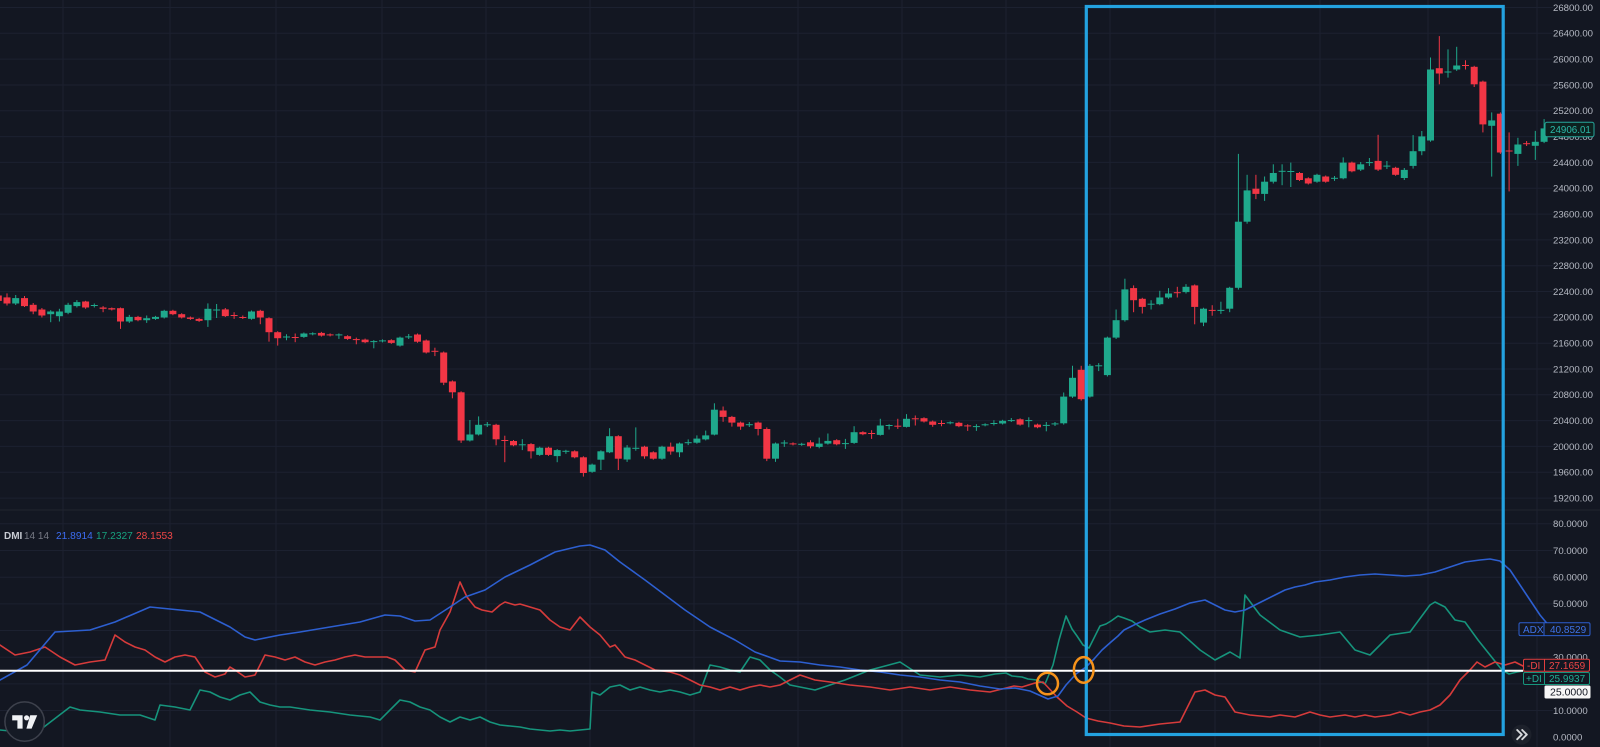 This screenshot has width=1600, height=747. What do you see at coordinates (1573, 137) in the screenshot?
I see `svg-text: 24800.00` at bounding box center [1573, 137].